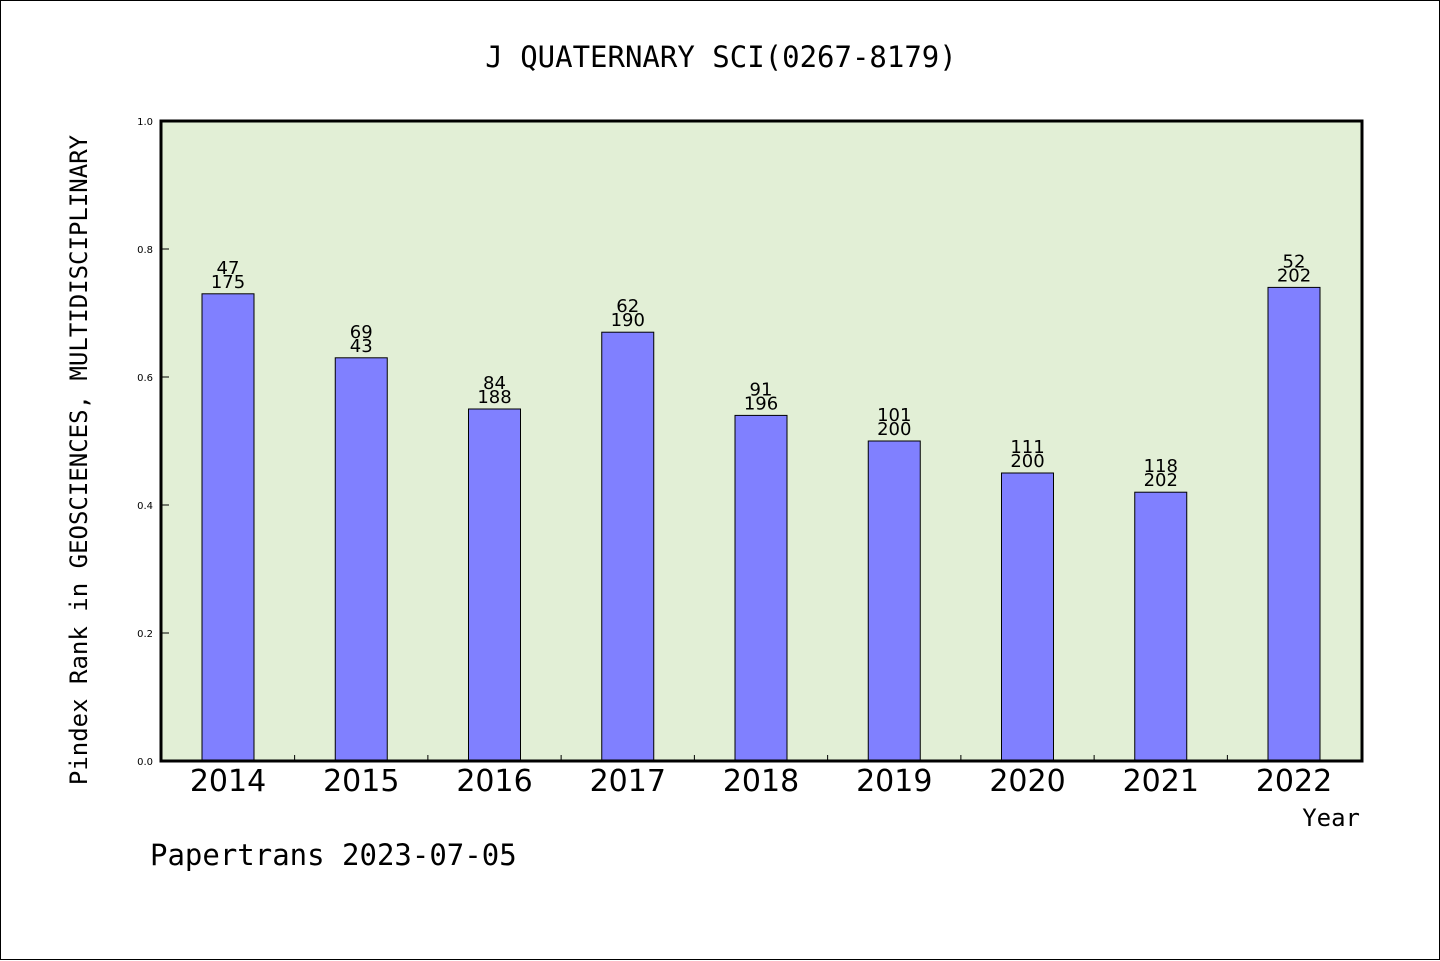 The height and width of the screenshot is (961, 1440). What do you see at coordinates (628, 320) in the screenshot?
I see `total-label-2017: 190` at bounding box center [628, 320].